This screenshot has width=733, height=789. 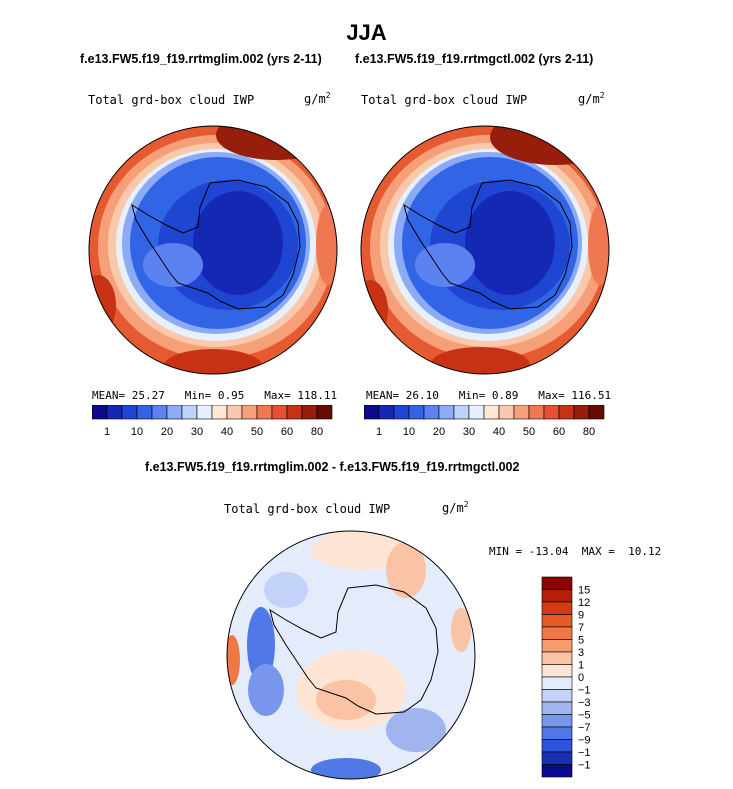 What do you see at coordinates (167, 432) in the screenshot?
I see `left-colorbar-label: 20` at bounding box center [167, 432].